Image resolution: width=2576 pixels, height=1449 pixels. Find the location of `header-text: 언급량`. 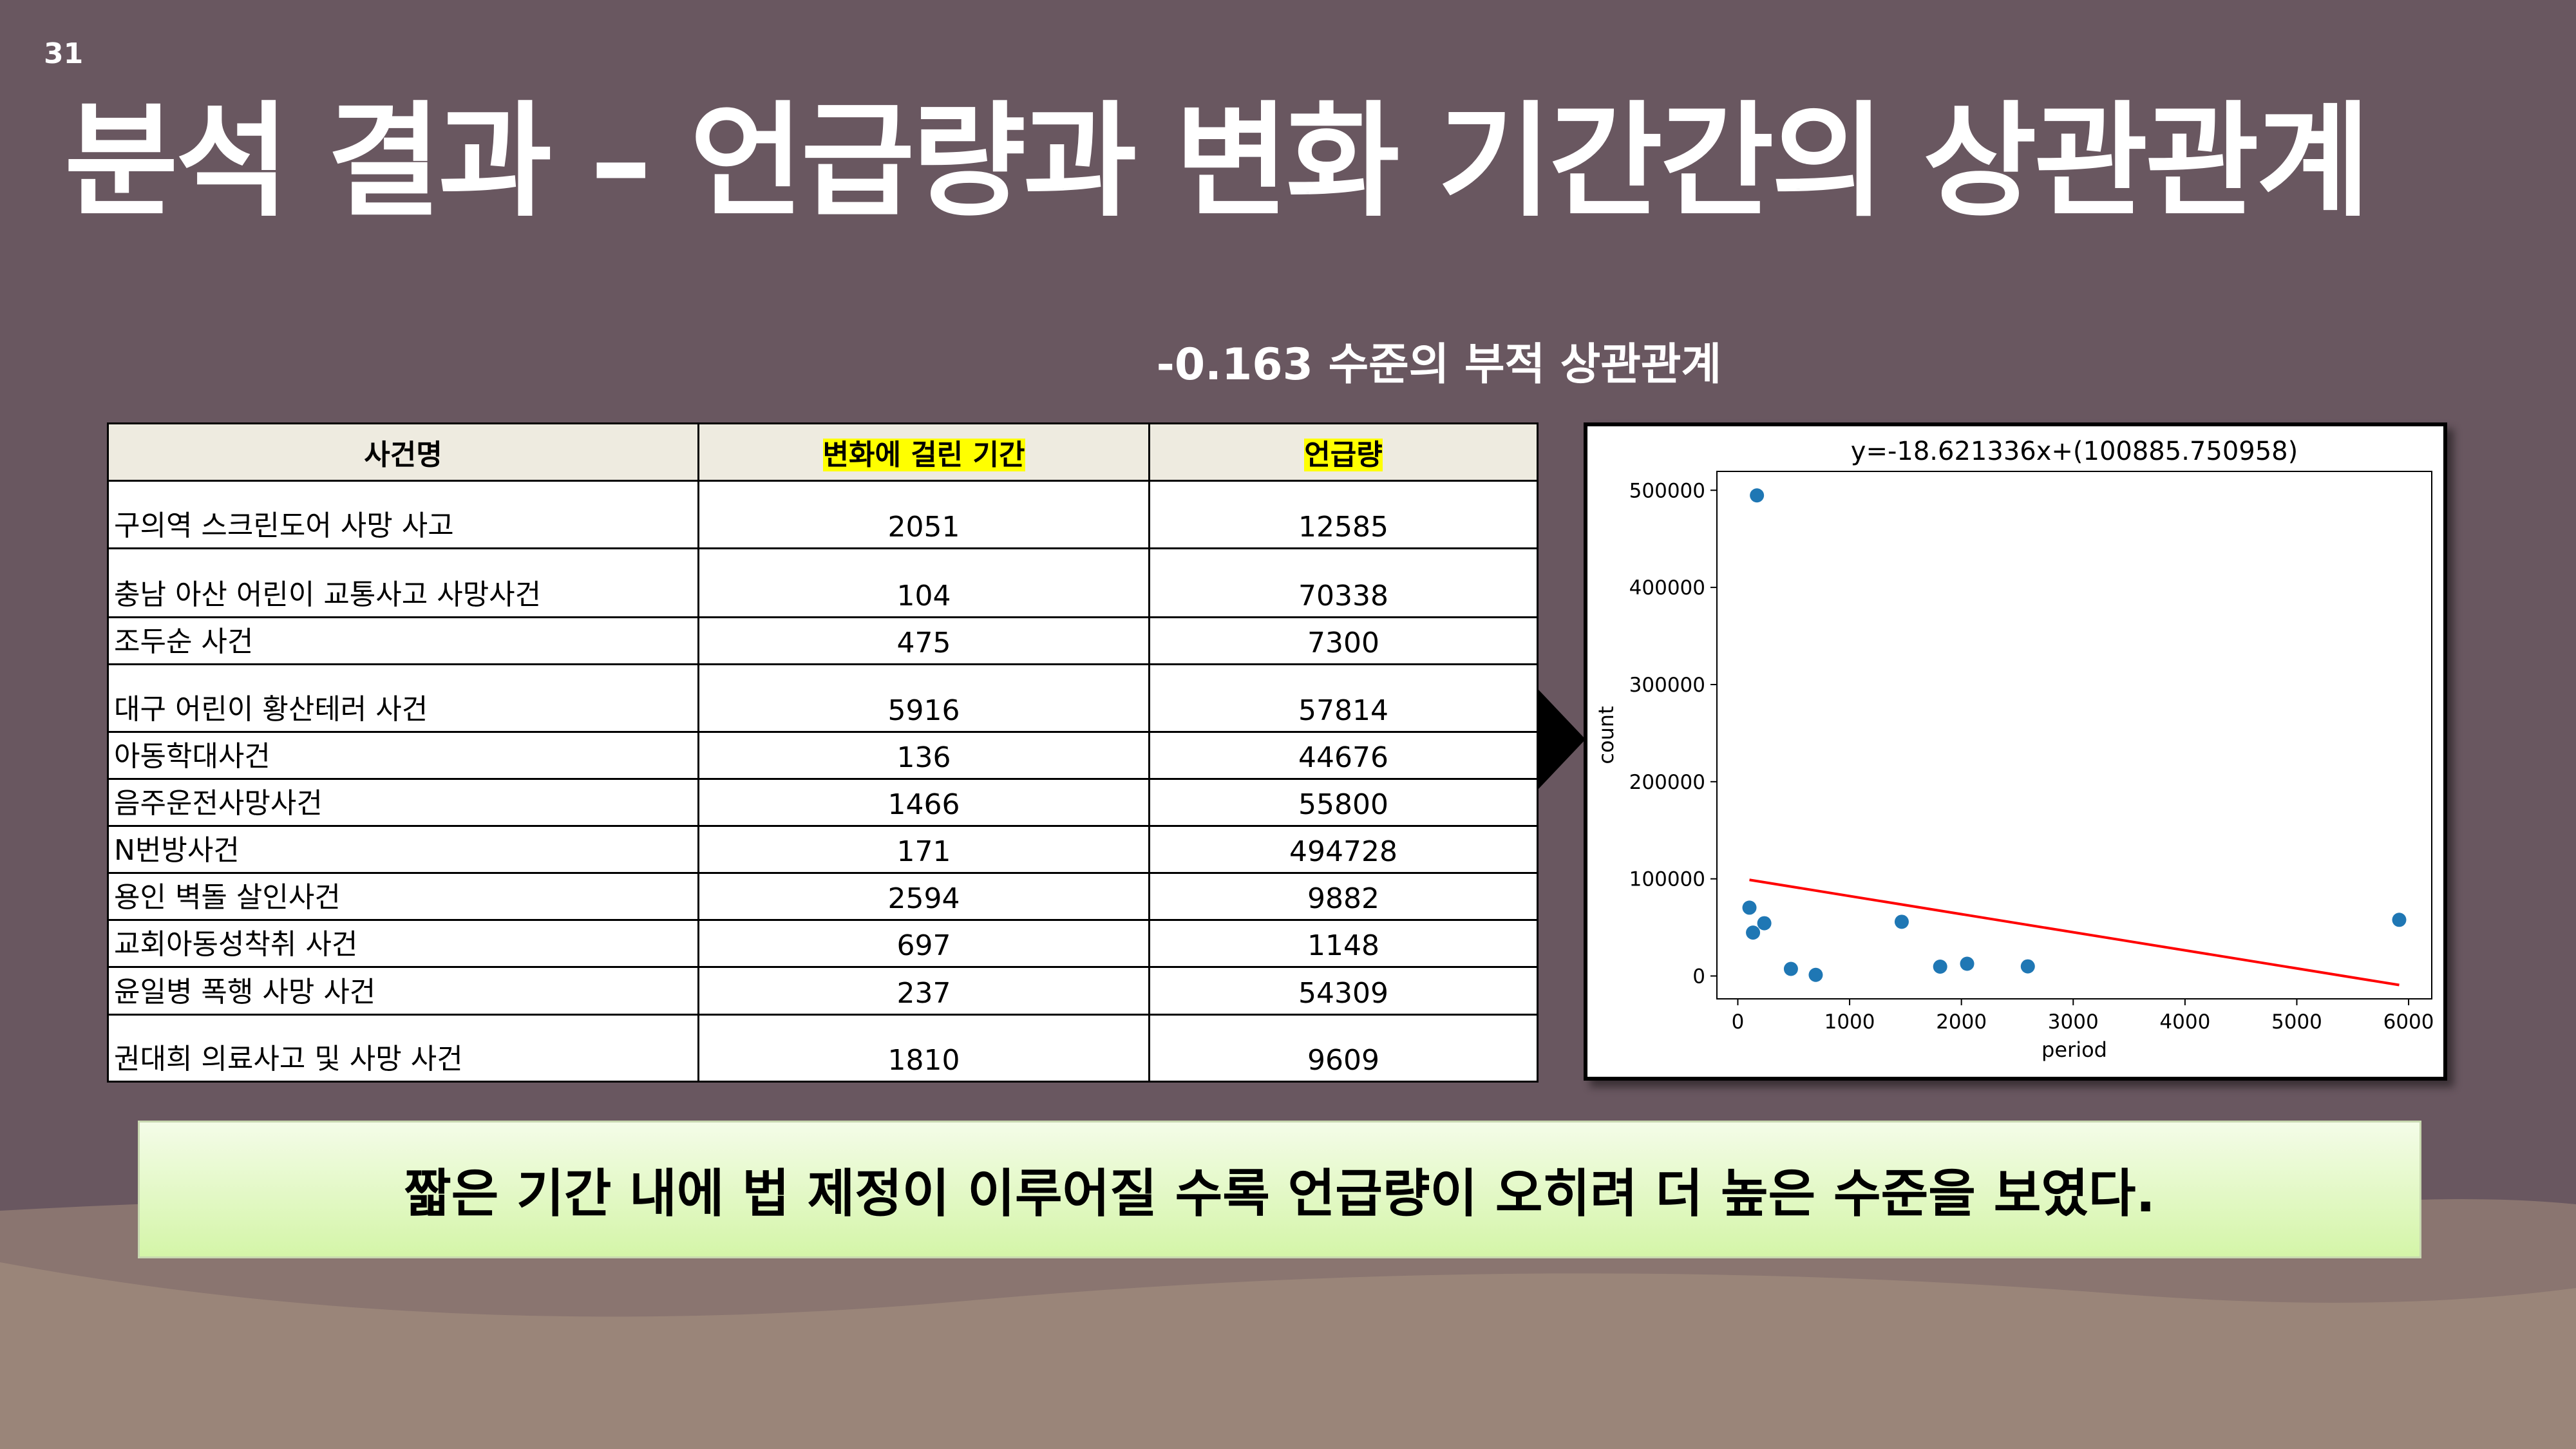

header-text: 언급량 is located at coordinates (1343, 455).